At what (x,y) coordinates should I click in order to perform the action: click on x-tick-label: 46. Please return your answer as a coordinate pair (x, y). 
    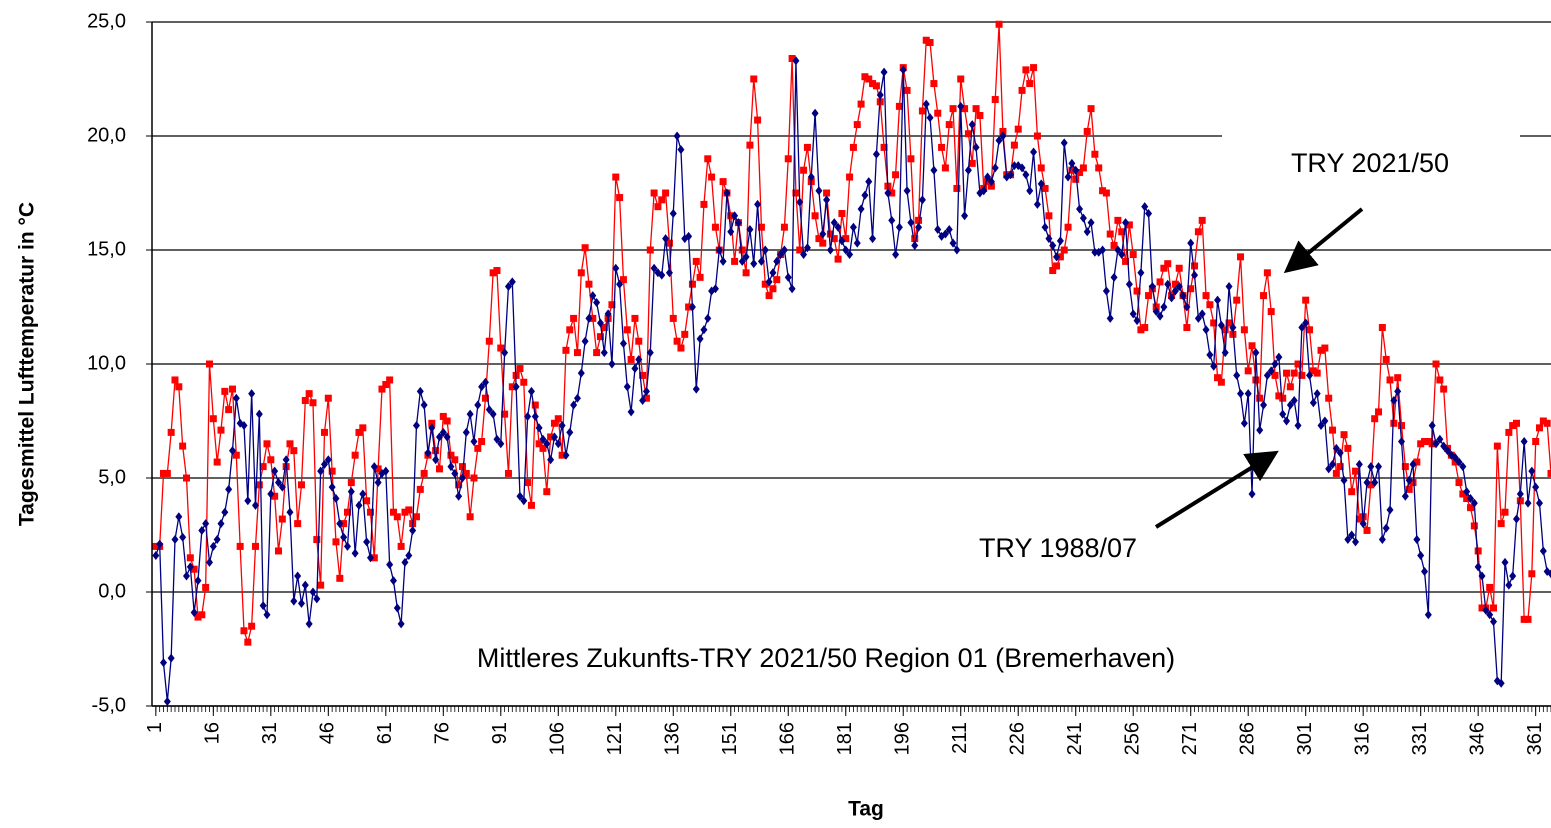
    Looking at the image, I should click on (328, 733).